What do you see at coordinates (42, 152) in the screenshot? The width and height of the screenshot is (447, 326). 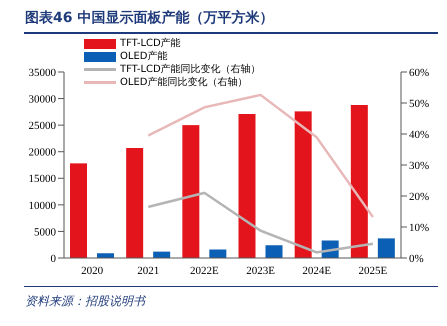 I see `y-tick-label: 20000` at bounding box center [42, 152].